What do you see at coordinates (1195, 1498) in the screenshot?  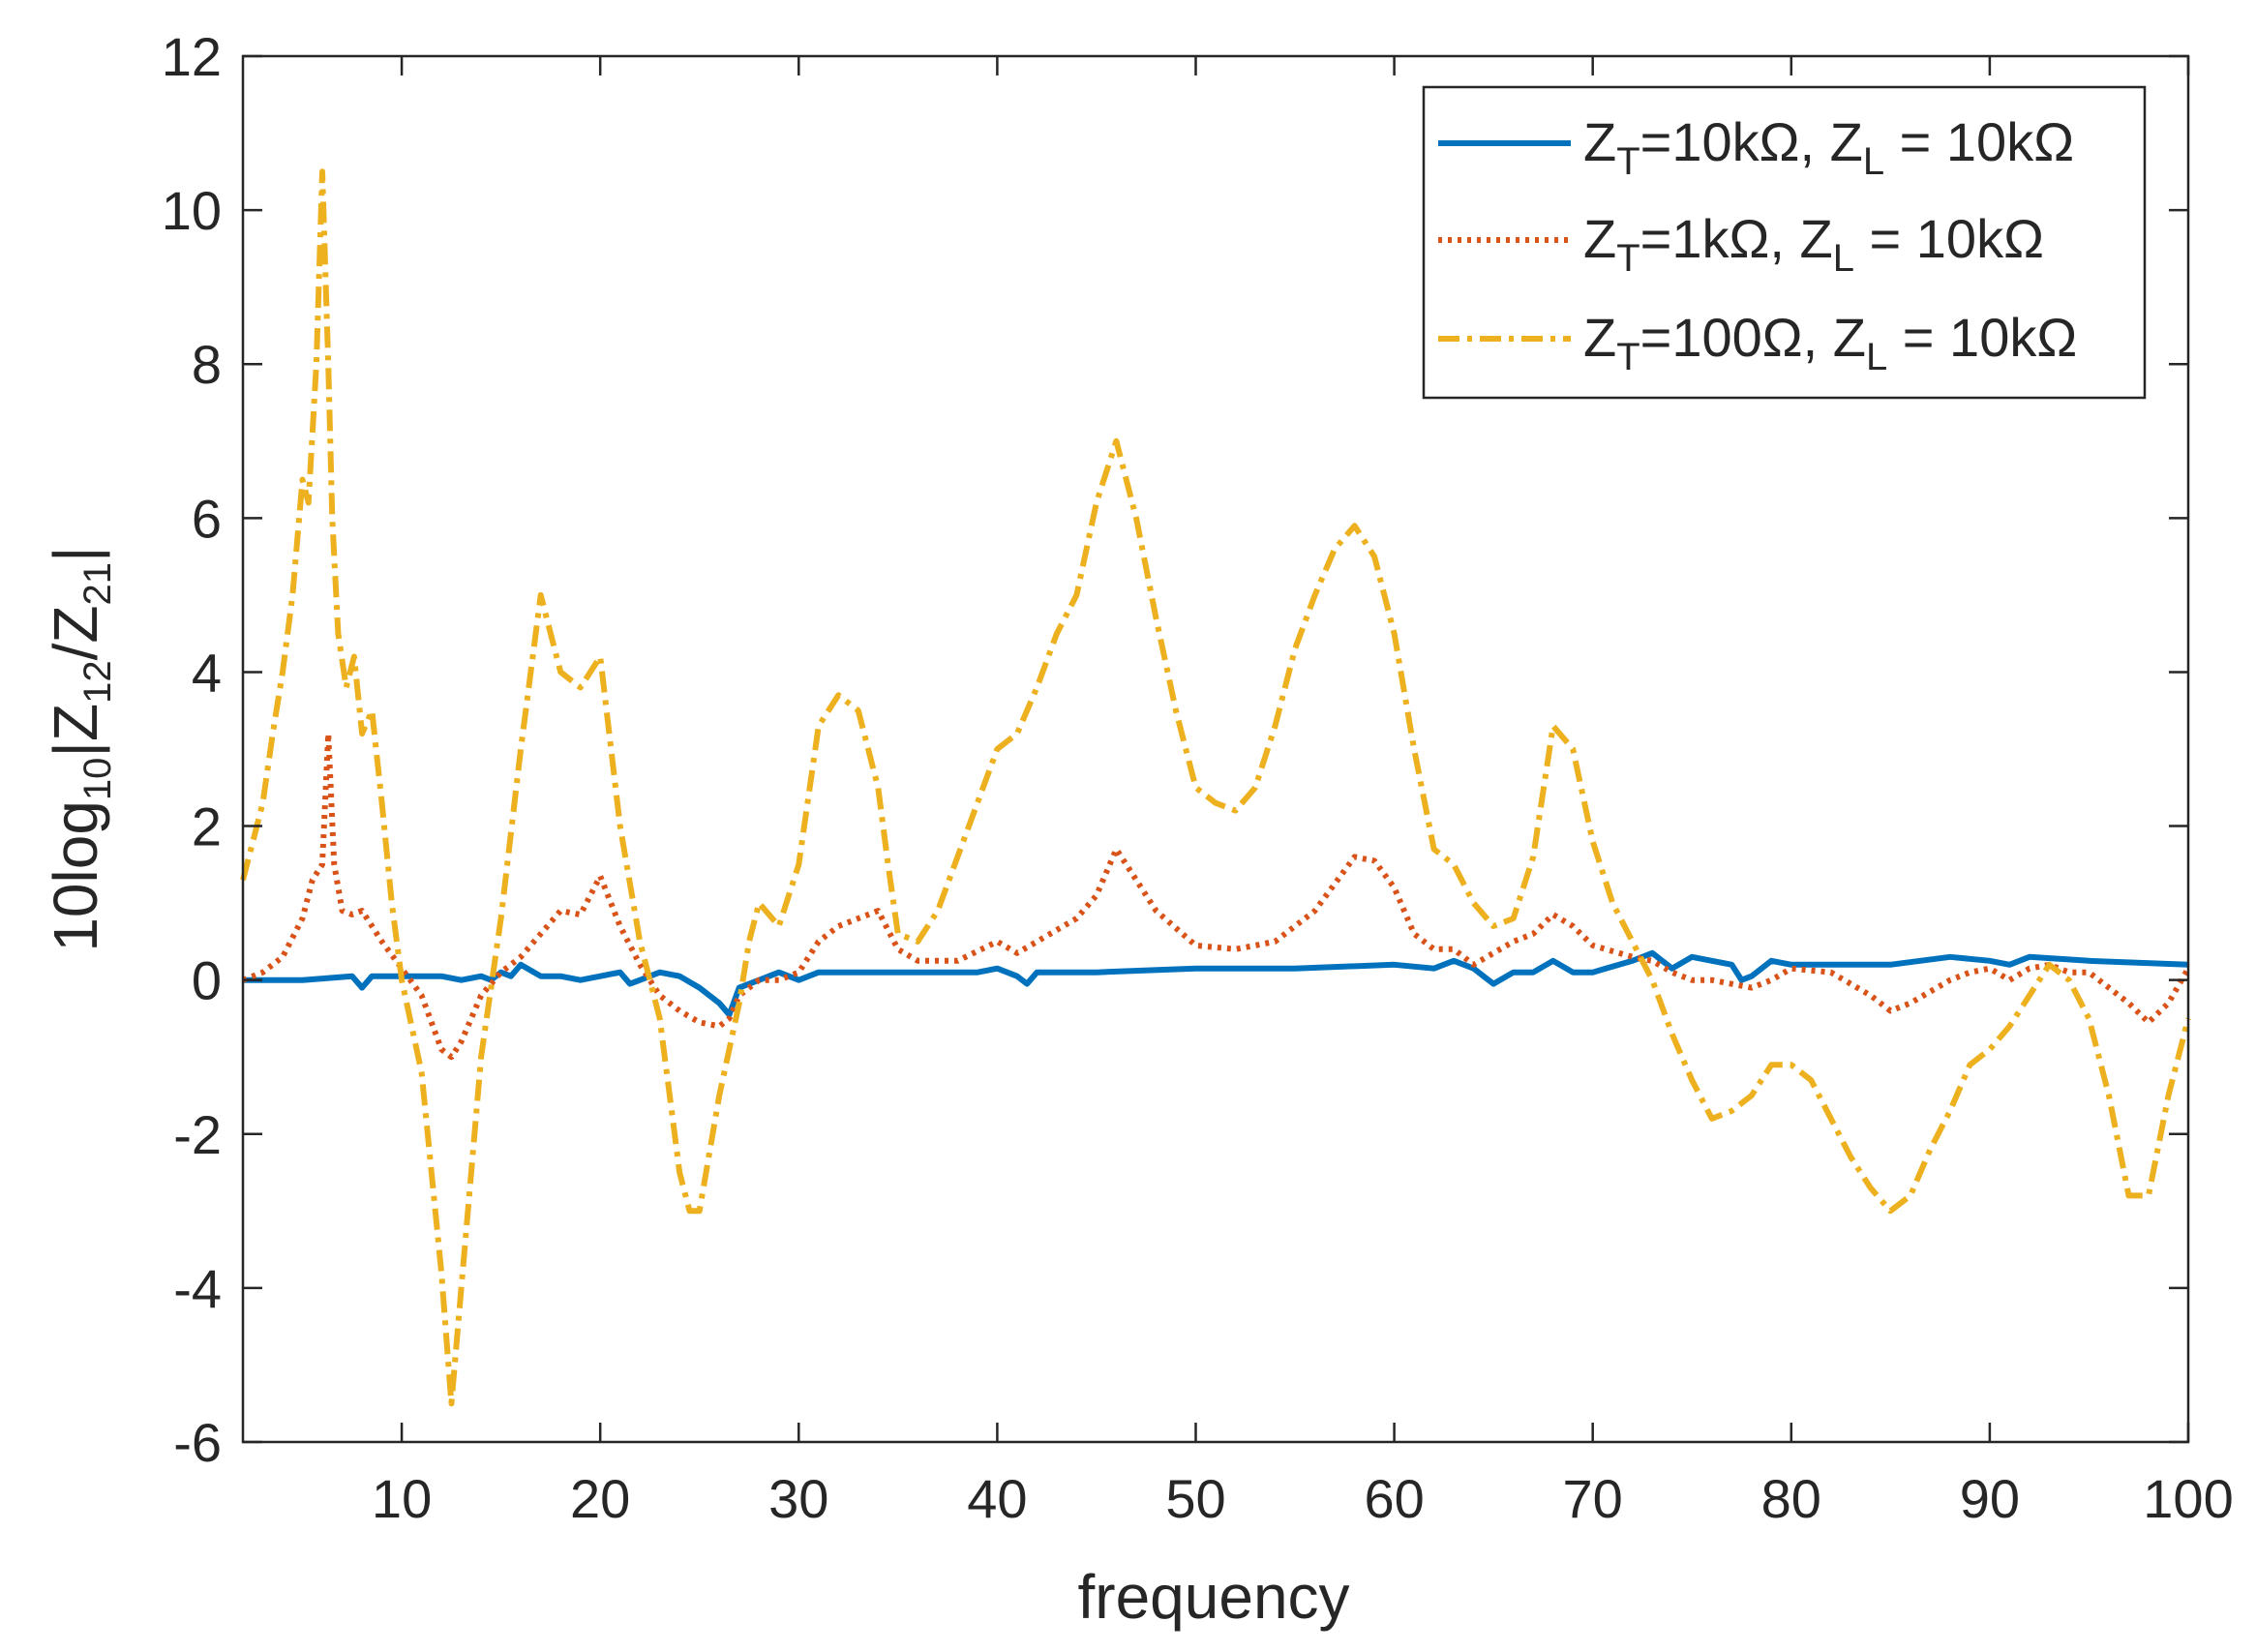 I see `x-tick-label: 50` at bounding box center [1195, 1498].